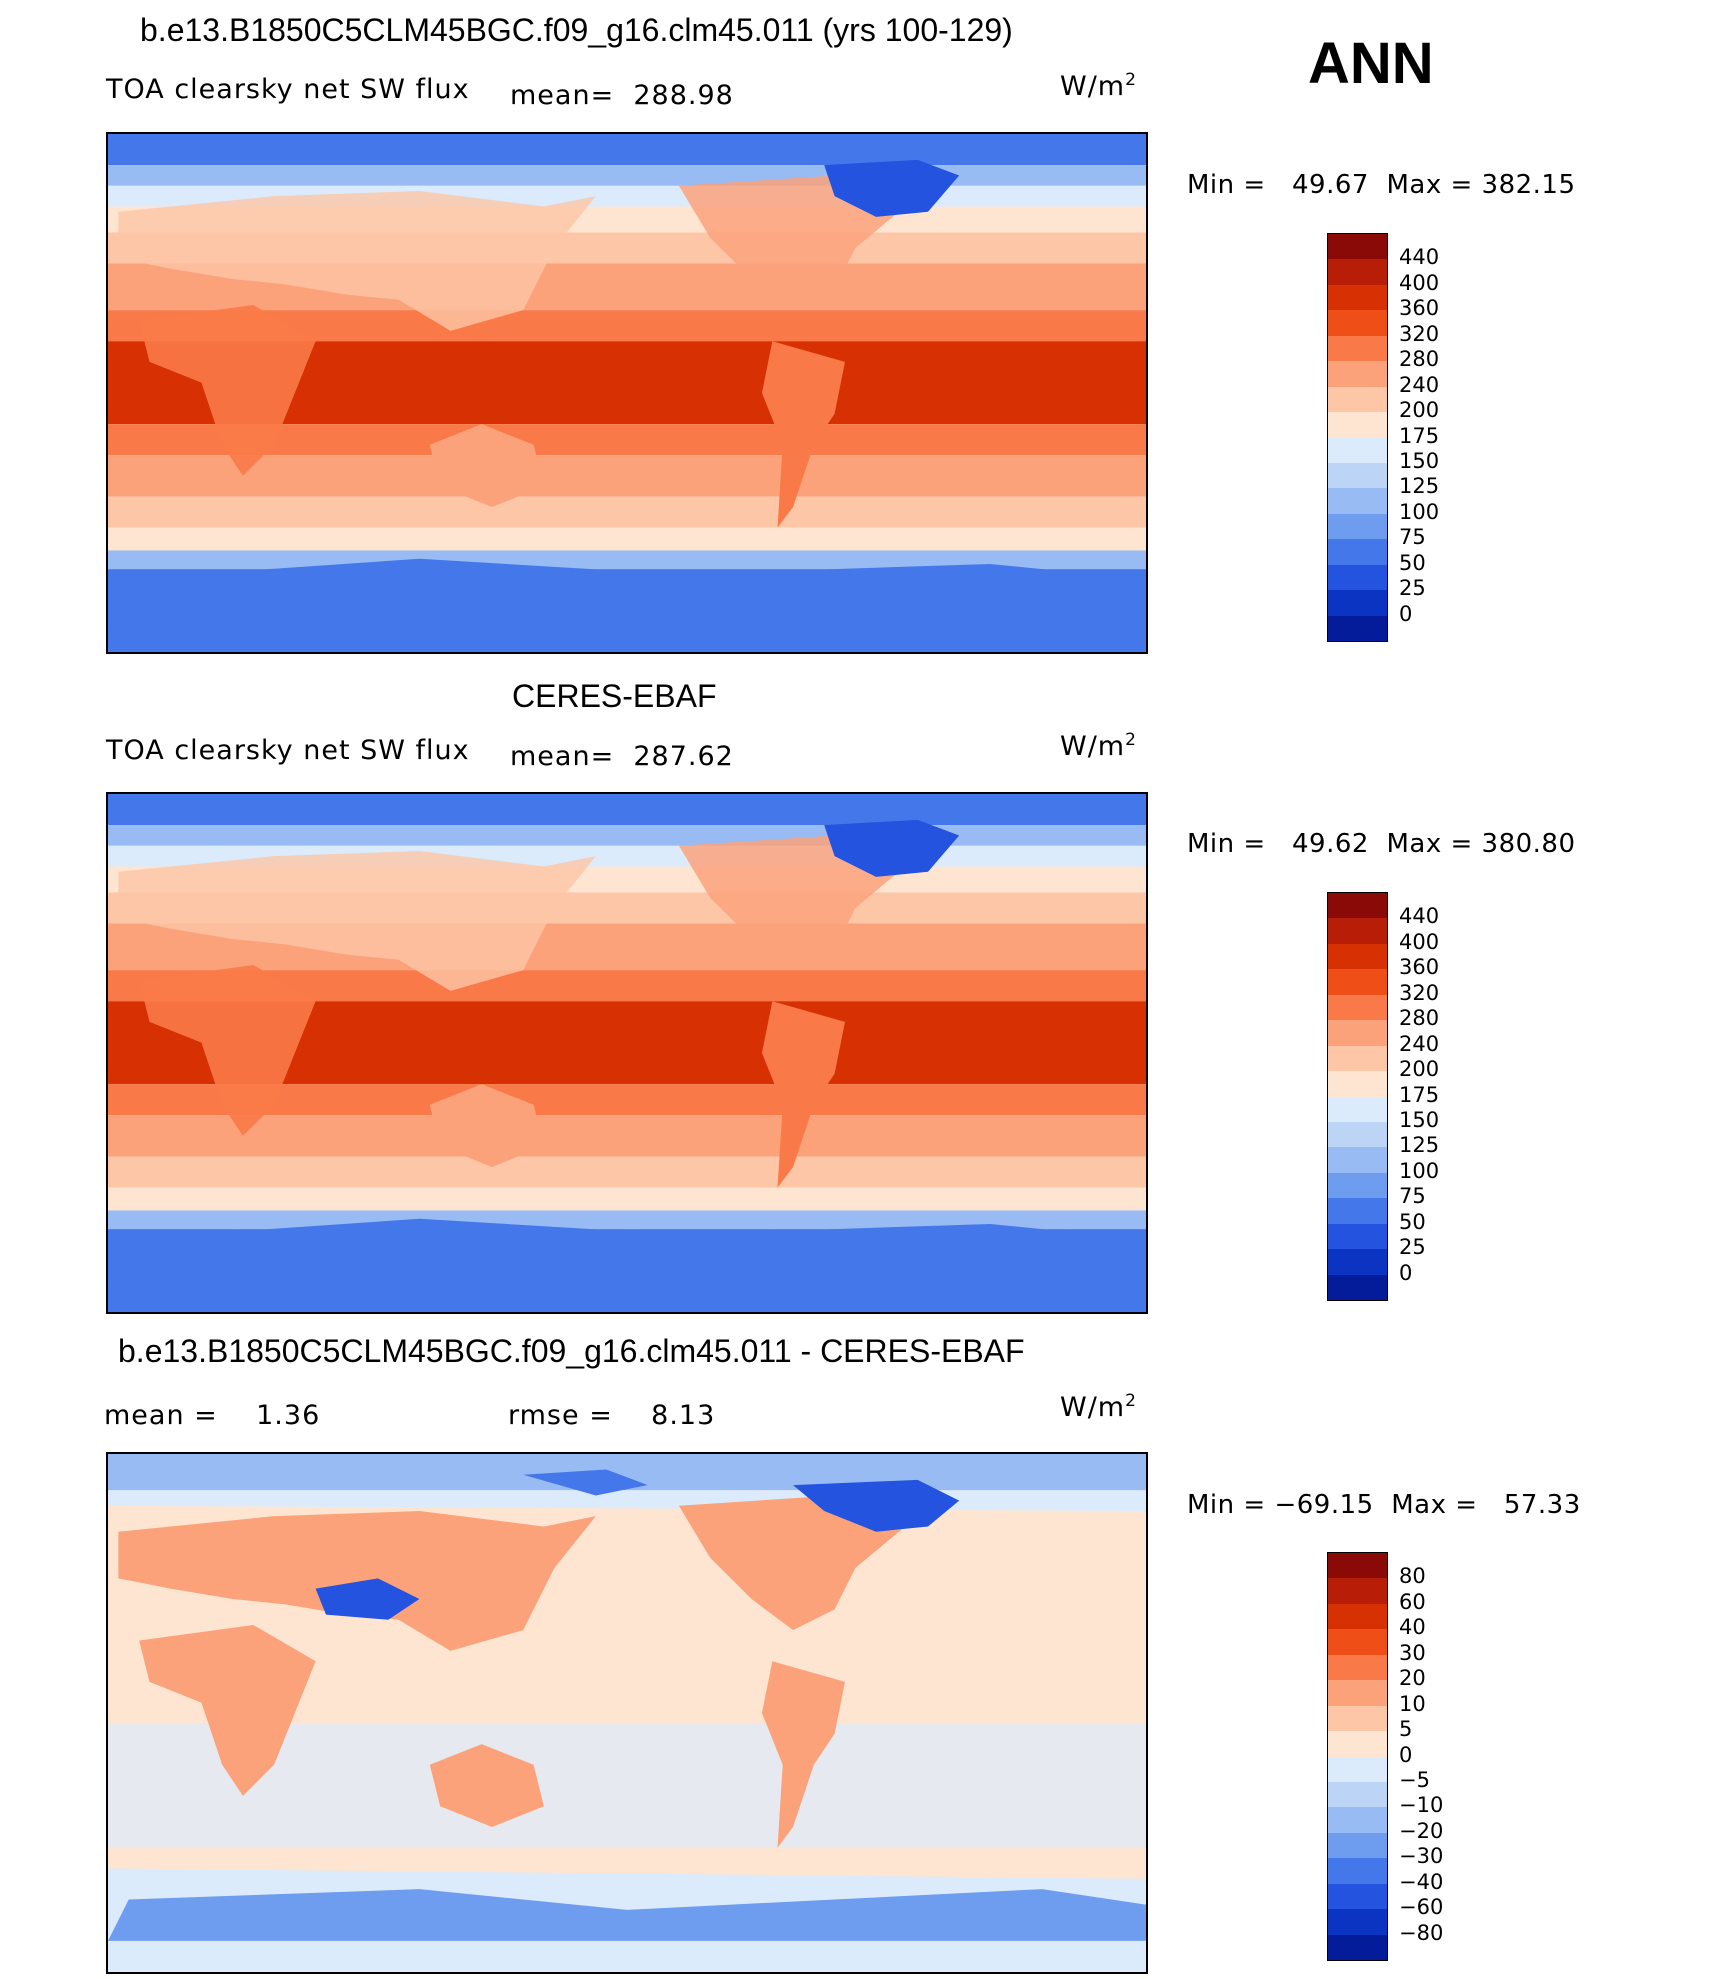  Describe the element at coordinates (1421, 1907) in the screenshot. I see `colorbar-tick-label: −60` at that location.